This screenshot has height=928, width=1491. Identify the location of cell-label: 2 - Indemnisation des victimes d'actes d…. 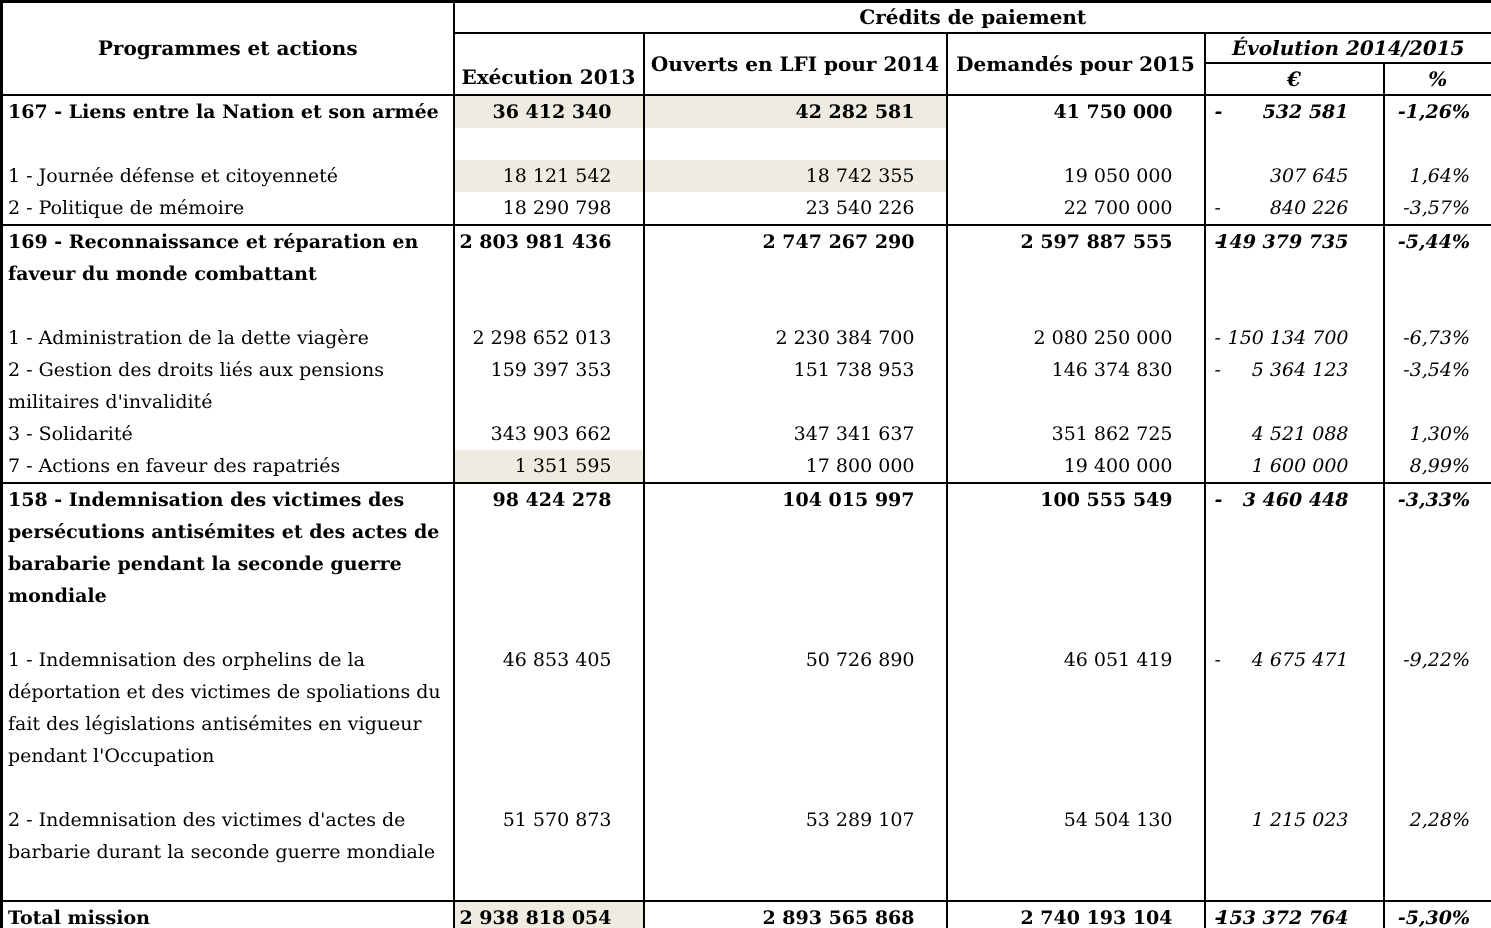
(222, 835).